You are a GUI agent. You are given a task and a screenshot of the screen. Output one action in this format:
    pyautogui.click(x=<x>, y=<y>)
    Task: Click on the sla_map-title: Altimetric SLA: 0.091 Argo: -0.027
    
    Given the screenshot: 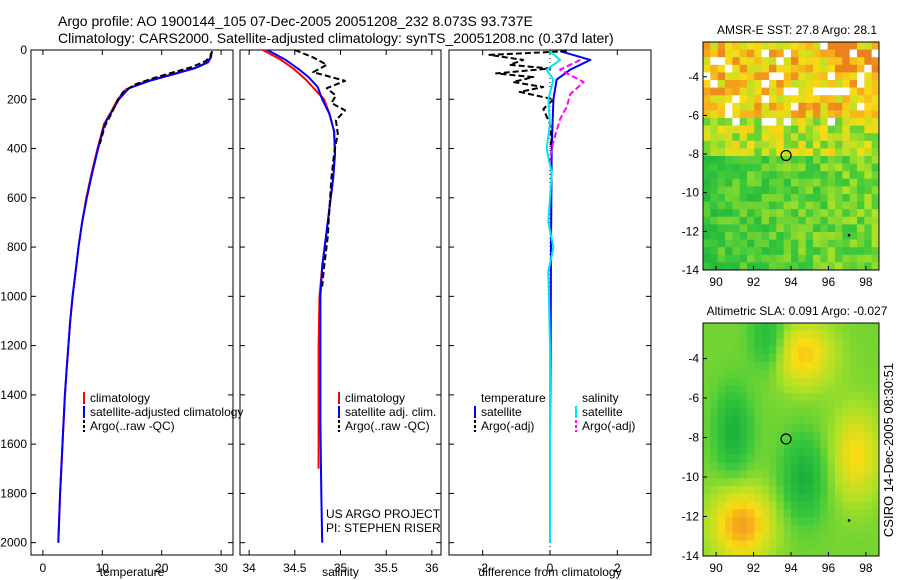 What is the action you would take?
    pyautogui.click(x=797, y=311)
    